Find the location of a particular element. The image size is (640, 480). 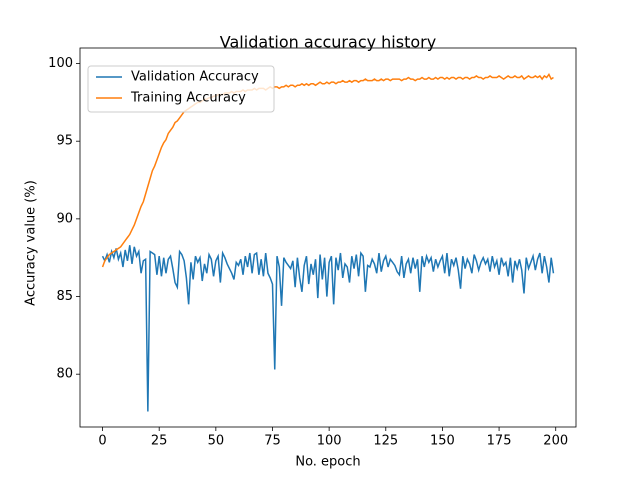

x-tick-label: 25 is located at coordinates (159, 441).